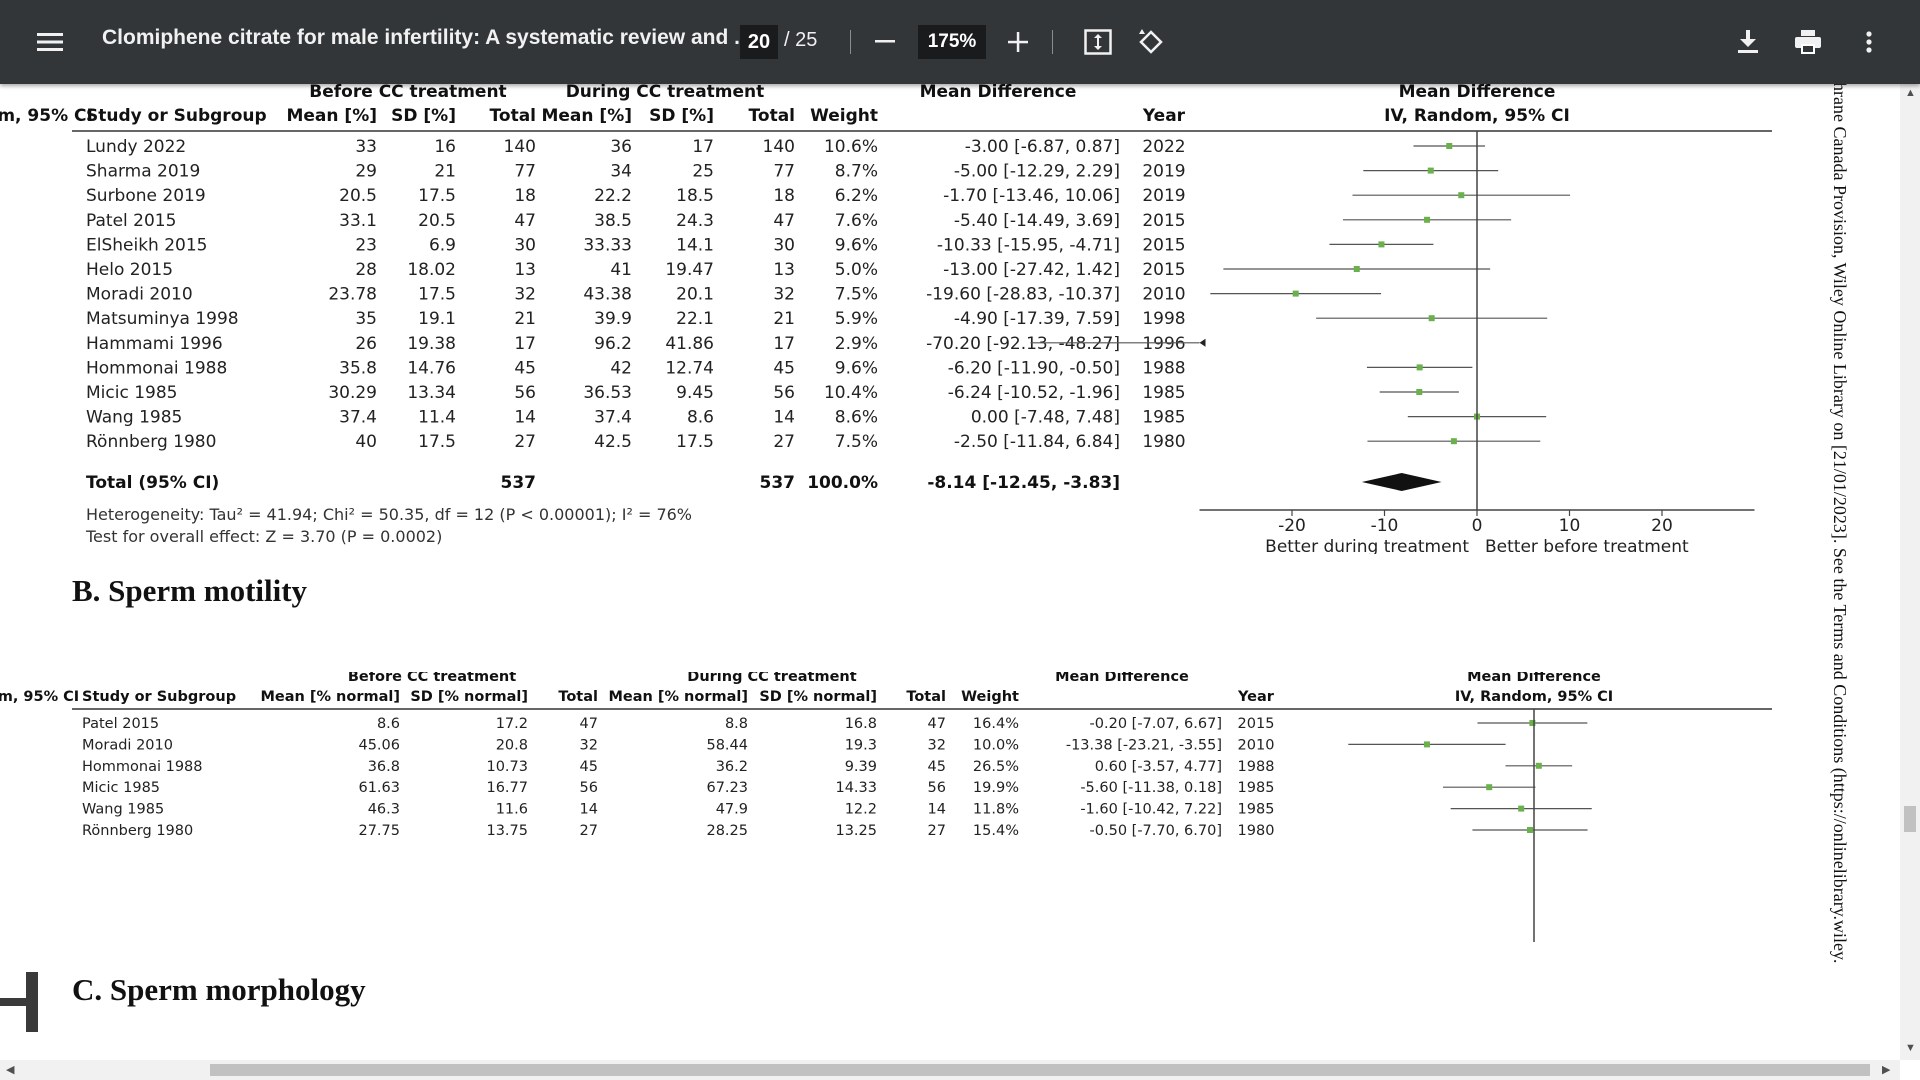 Image resolution: width=1920 pixels, height=1080 pixels. I want to click on cell-value: 0.60 [-3.57, 4.77], so click(1158, 767).